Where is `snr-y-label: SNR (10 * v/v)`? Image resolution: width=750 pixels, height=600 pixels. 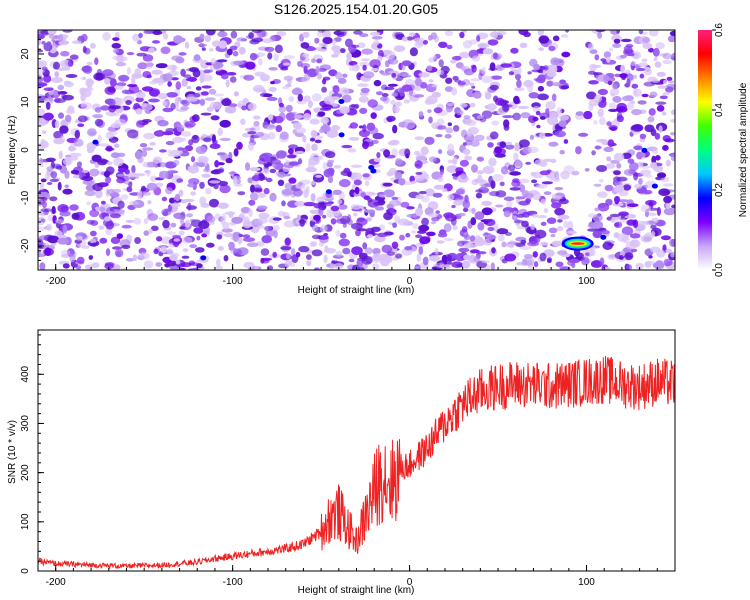
snr-y-label: SNR (10 * v/v) is located at coordinates (12, 452).